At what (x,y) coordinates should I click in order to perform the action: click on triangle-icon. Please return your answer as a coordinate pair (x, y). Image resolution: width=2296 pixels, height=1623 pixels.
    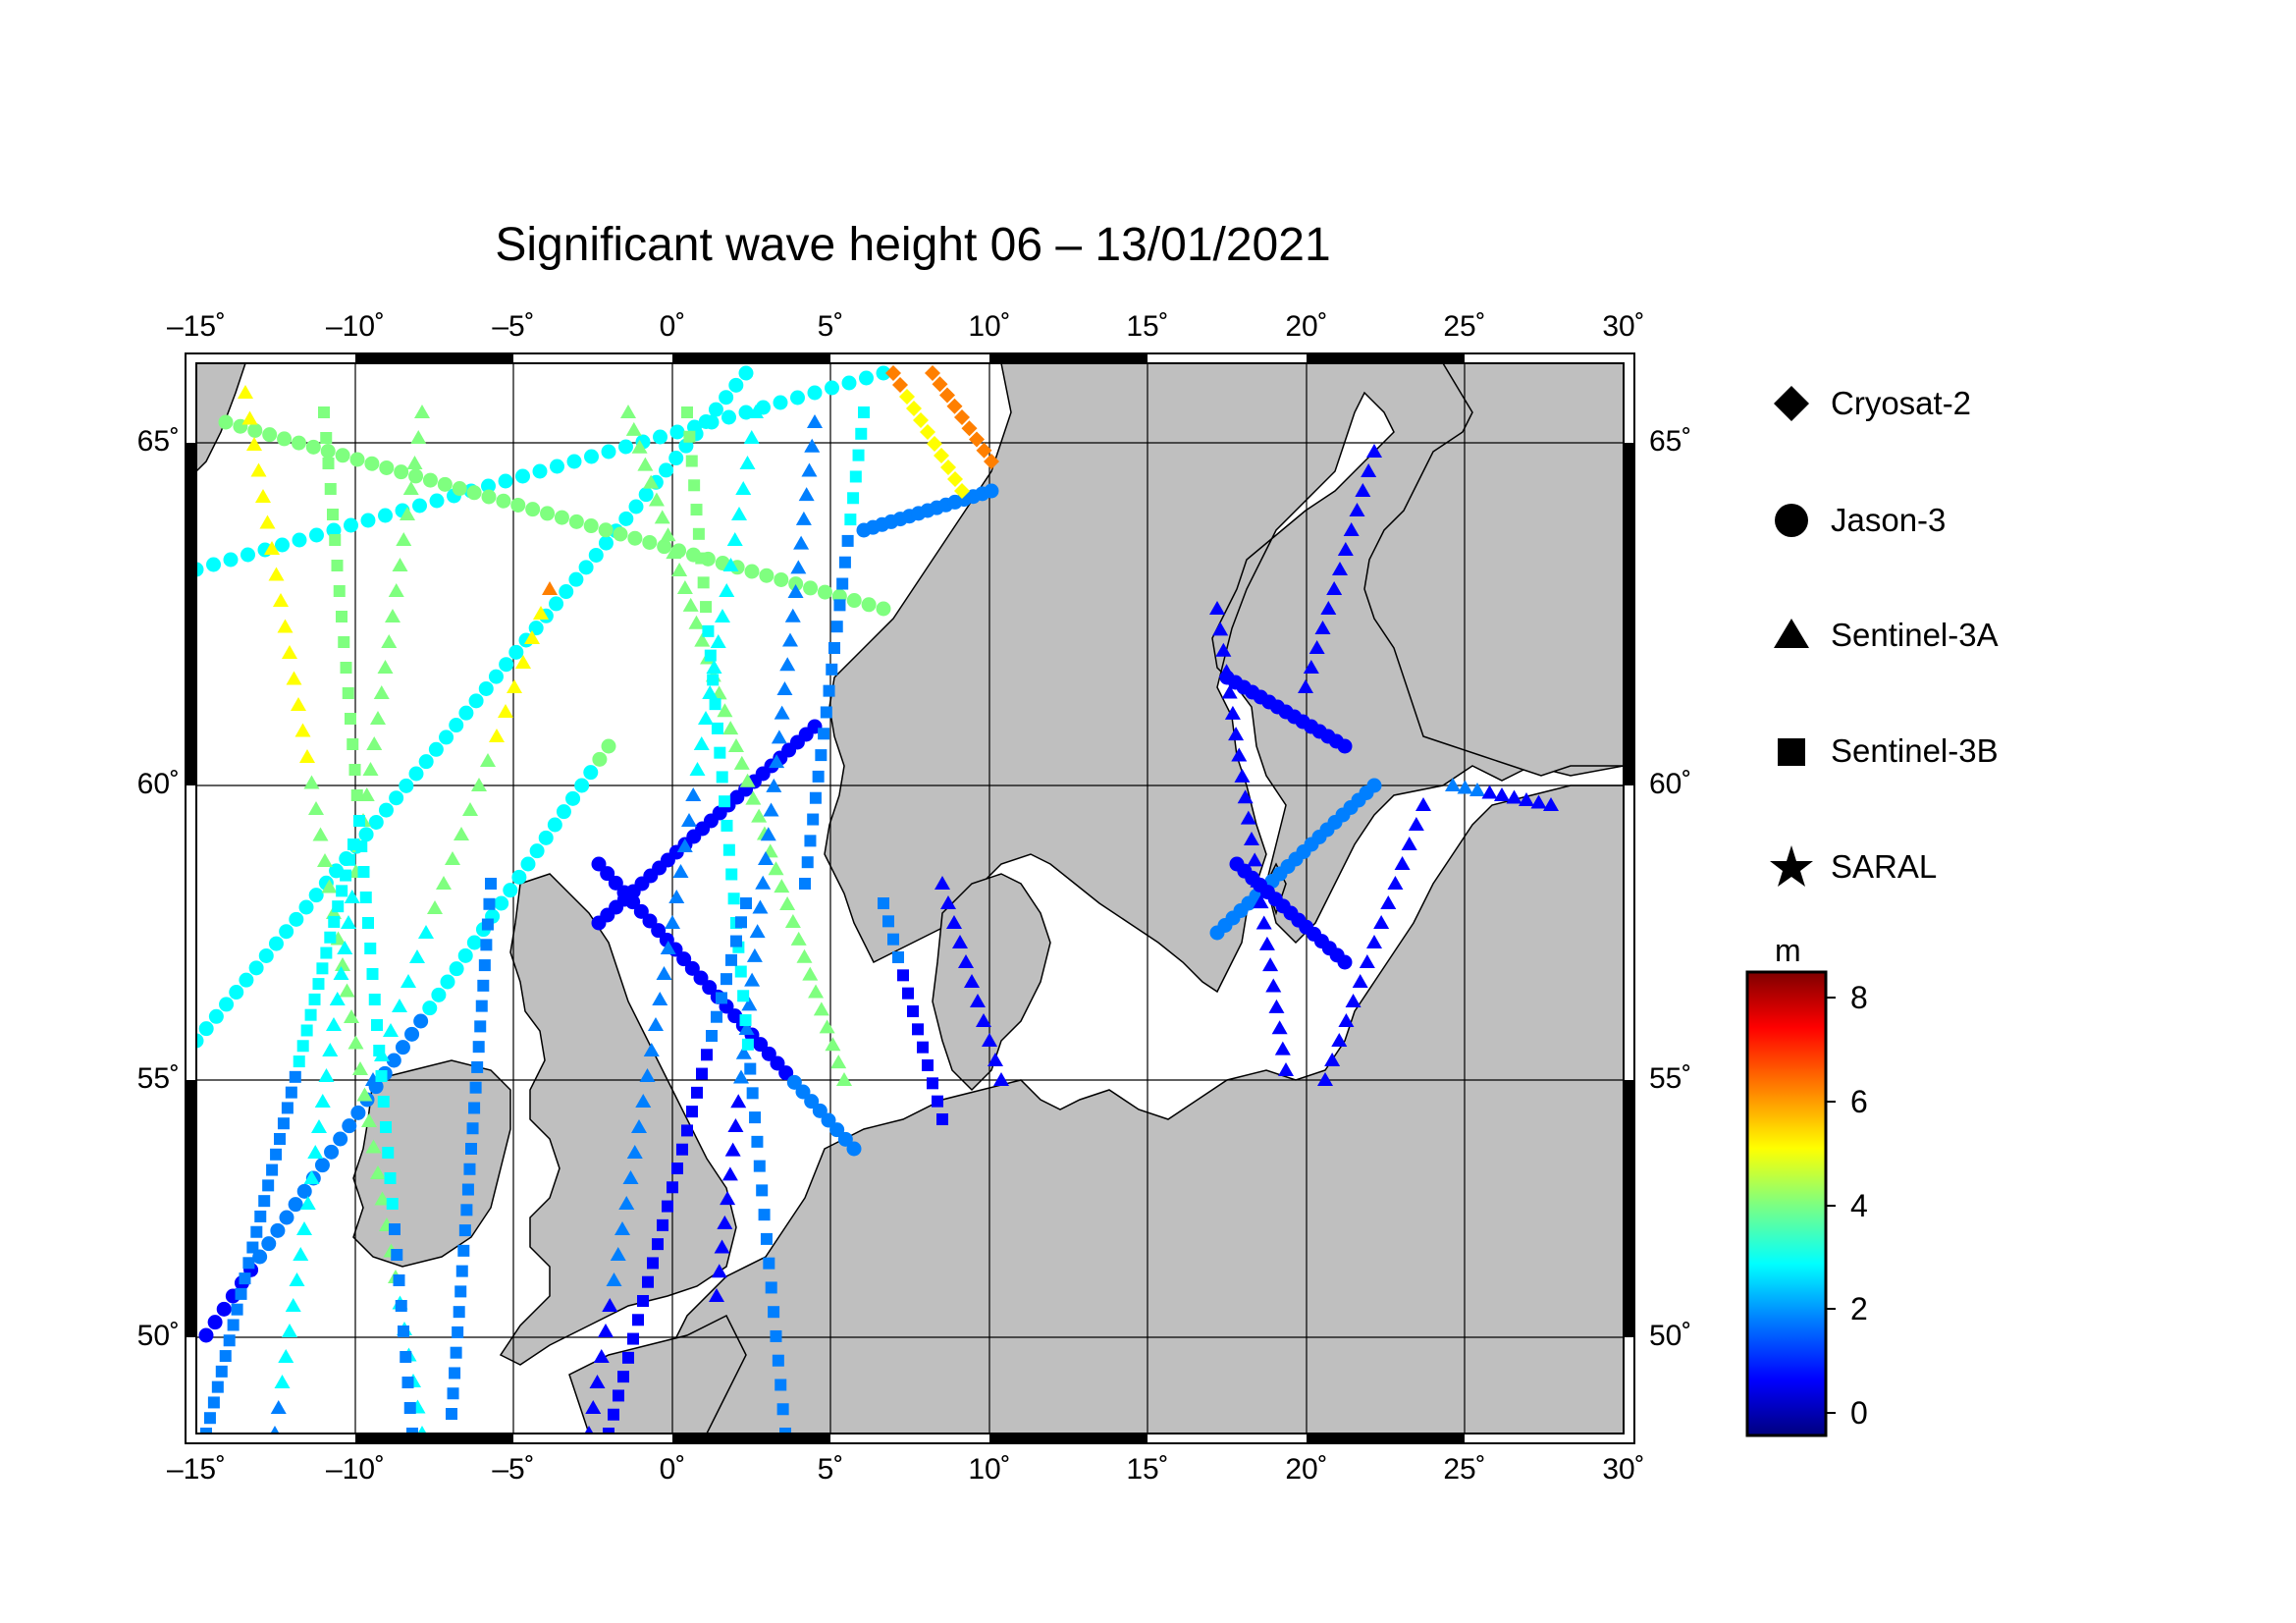
    Looking at the image, I should click on (1791, 633).